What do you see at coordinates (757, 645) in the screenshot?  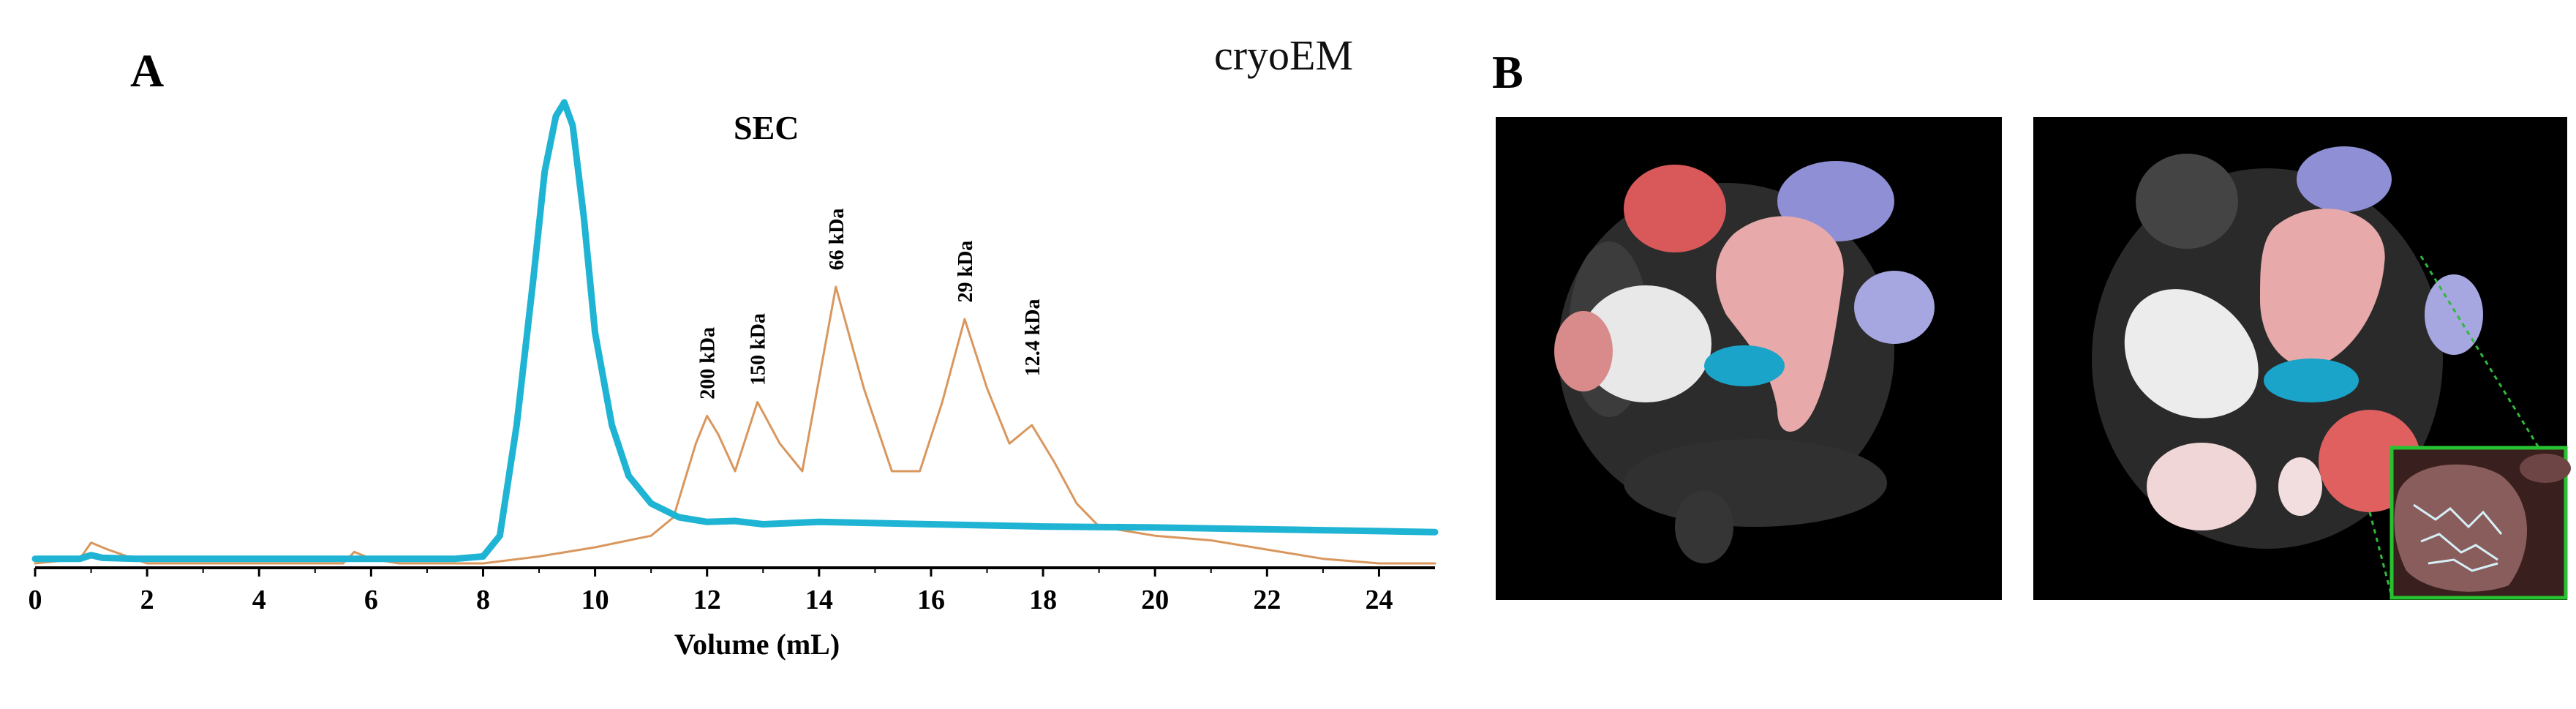 I see `x-axis-label: Volume (mL)` at bounding box center [757, 645].